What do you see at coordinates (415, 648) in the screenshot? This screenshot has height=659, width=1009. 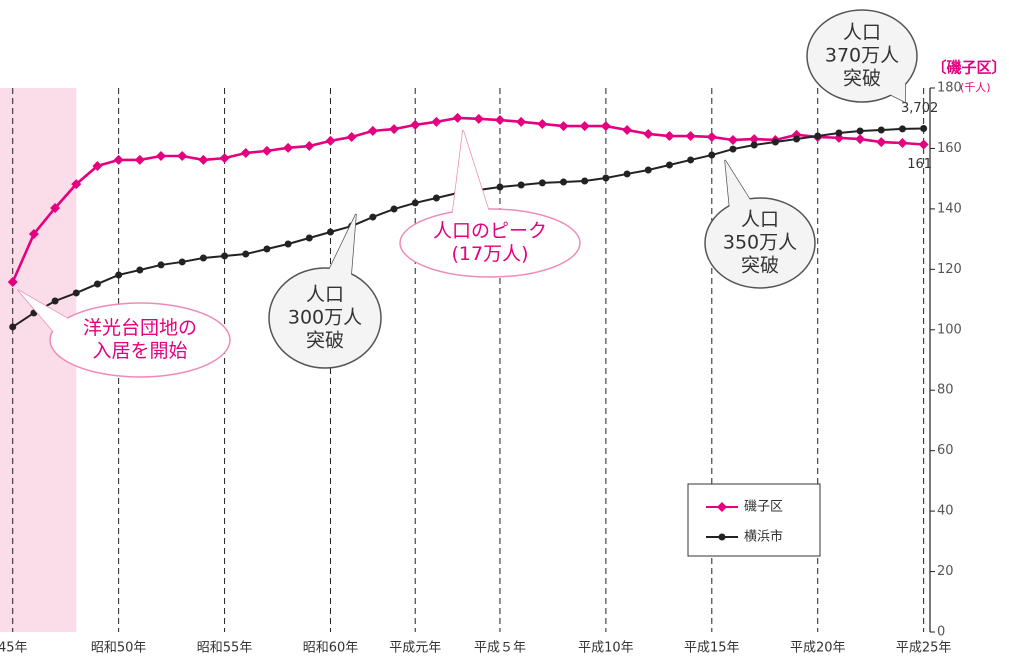 I see `x-tick-label: 平成元年` at bounding box center [415, 648].